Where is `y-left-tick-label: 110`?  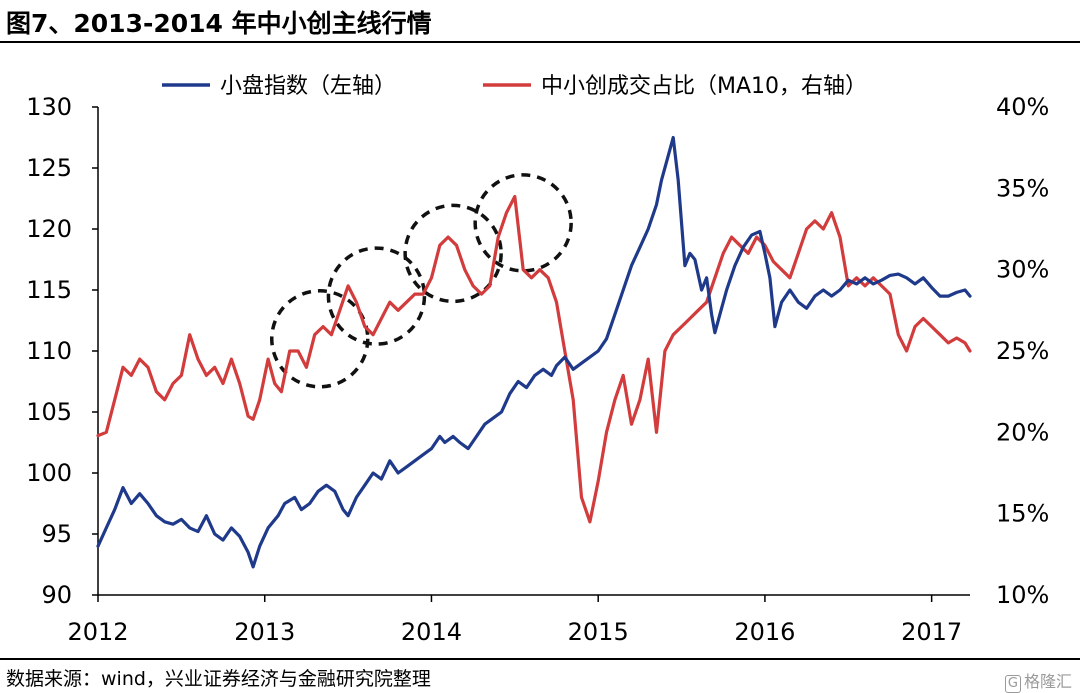
y-left-tick-label: 110 is located at coordinates (49, 351).